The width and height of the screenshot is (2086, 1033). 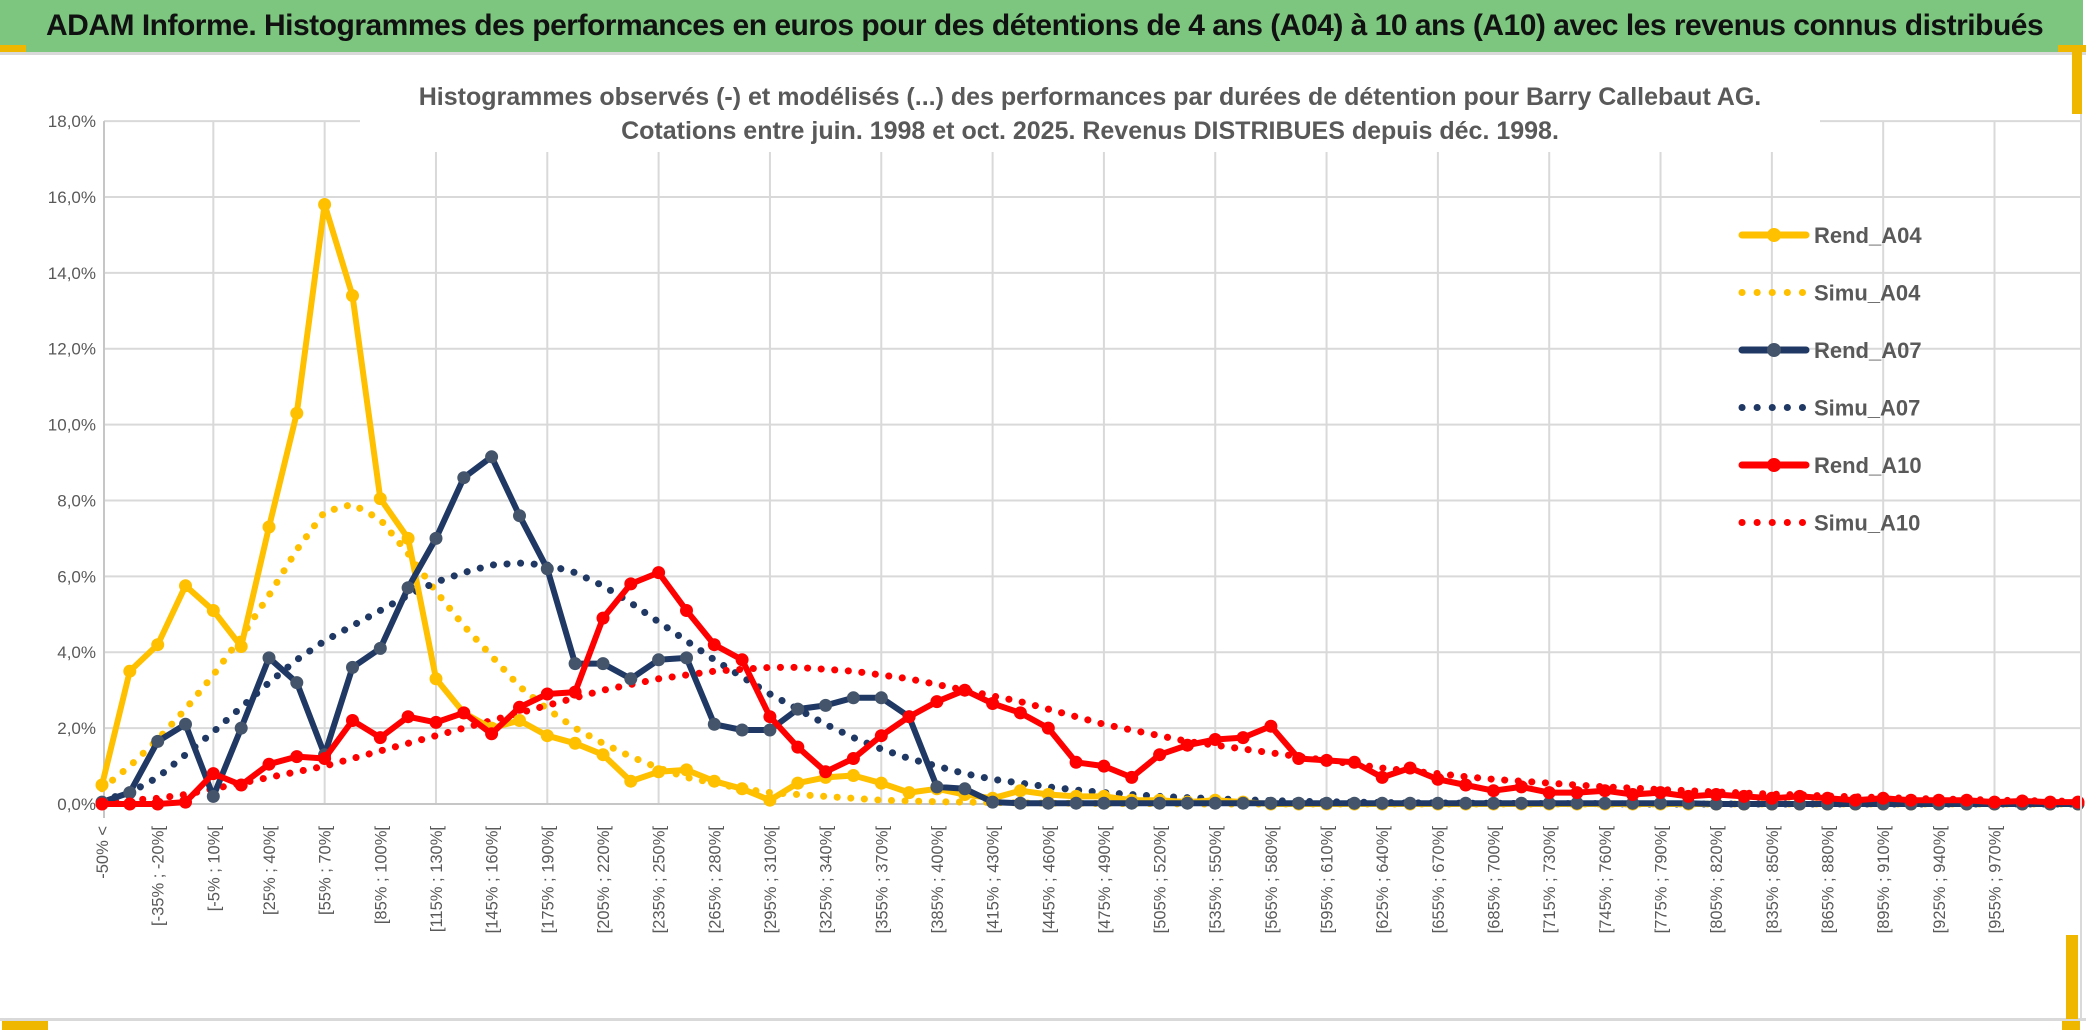 What do you see at coordinates (1090, 734) in the screenshot?
I see `series-Simu_A10` at bounding box center [1090, 734].